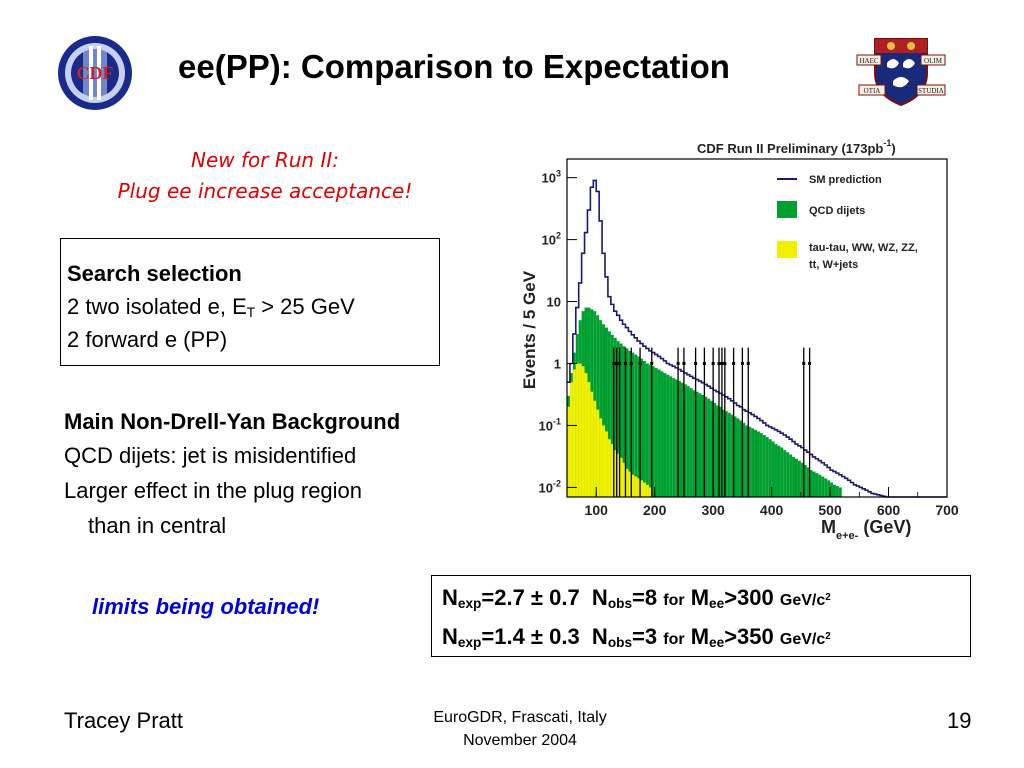  Describe the element at coordinates (866, 529) in the screenshot. I see `x-axis-label: Me+e- (GeV)` at that location.